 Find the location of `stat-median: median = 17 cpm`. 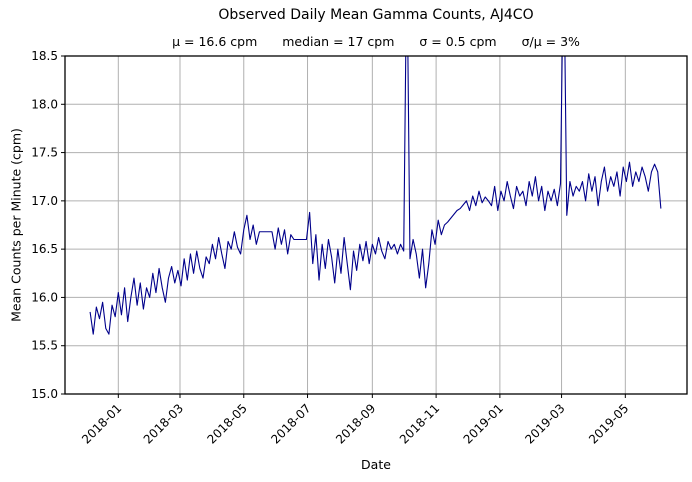

stat-median: median = 17 cpm is located at coordinates (338, 41).